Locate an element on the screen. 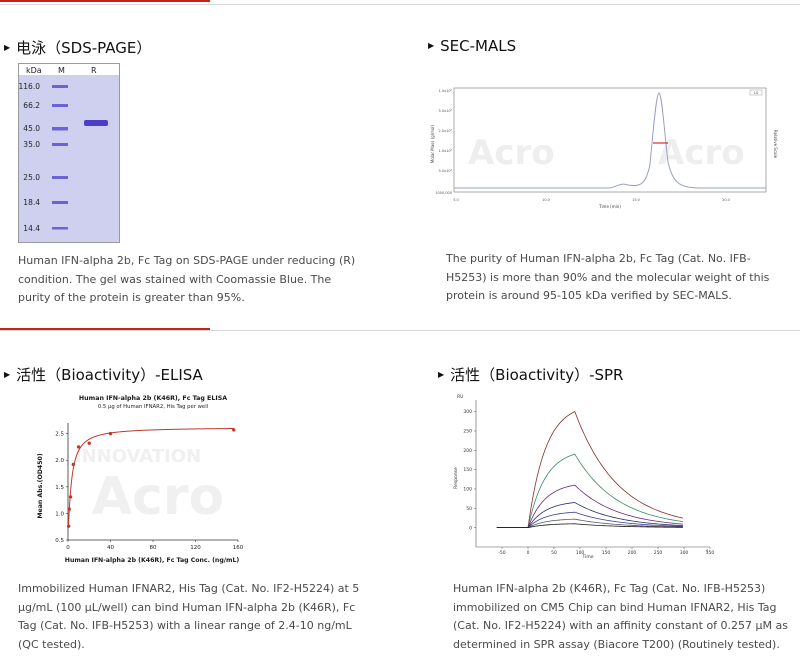 This screenshot has width=800, height=672. elisa-title: ▶ 活性（Bioactivity）-ELISA is located at coordinates (103, 375).